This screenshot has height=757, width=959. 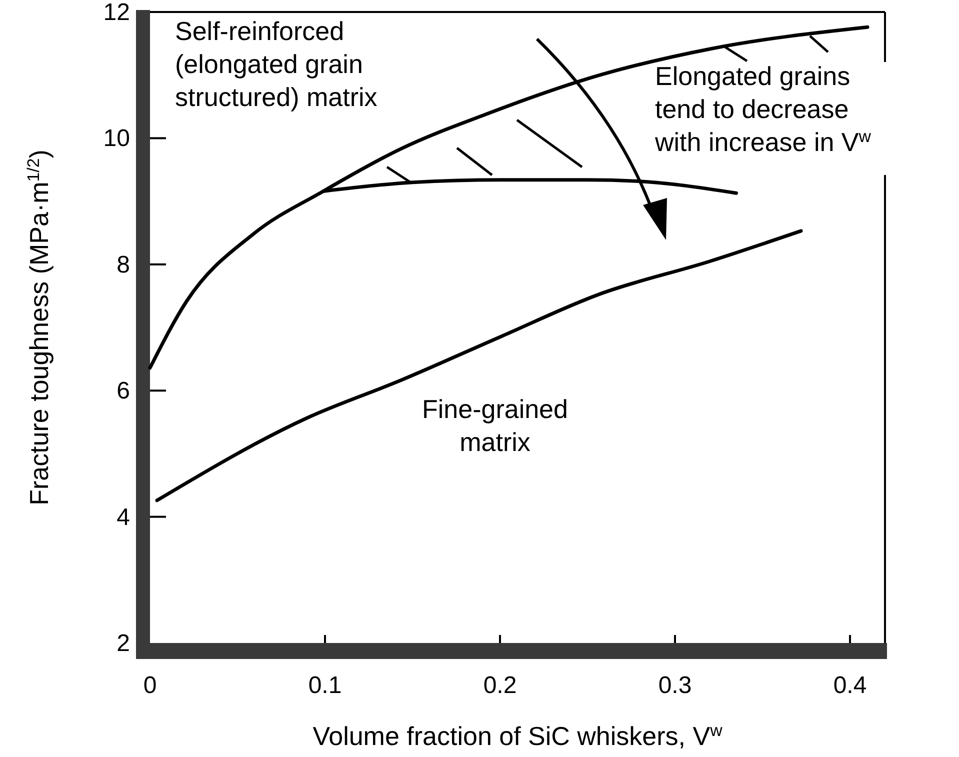 What do you see at coordinates (116, 13) in the screenshot?
I see `y-tick-label: 12` at bounding box center [116, 13].